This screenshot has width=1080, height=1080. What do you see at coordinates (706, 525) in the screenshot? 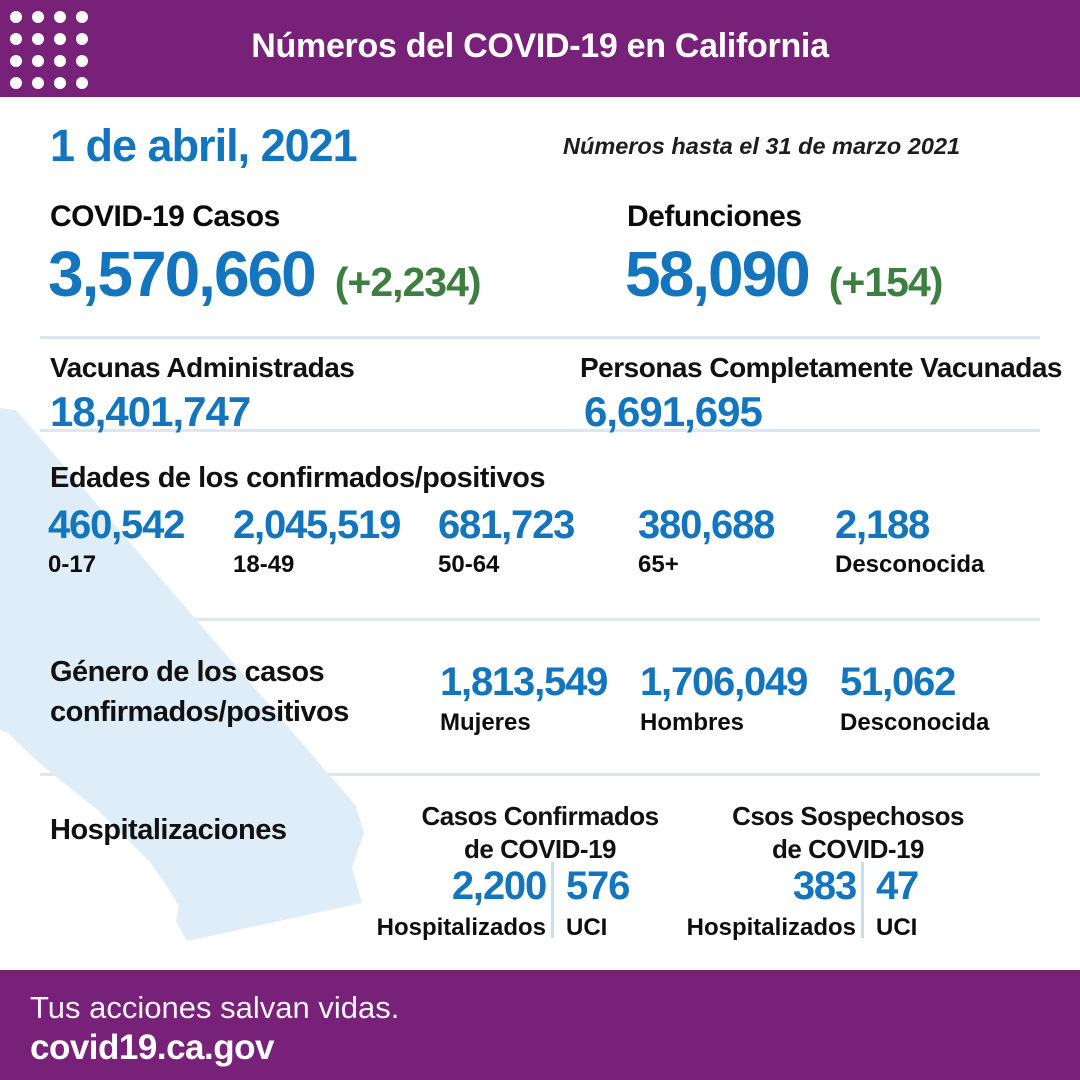
I see `age-value-65plus: 380,688` at bounding box center [706, 525].